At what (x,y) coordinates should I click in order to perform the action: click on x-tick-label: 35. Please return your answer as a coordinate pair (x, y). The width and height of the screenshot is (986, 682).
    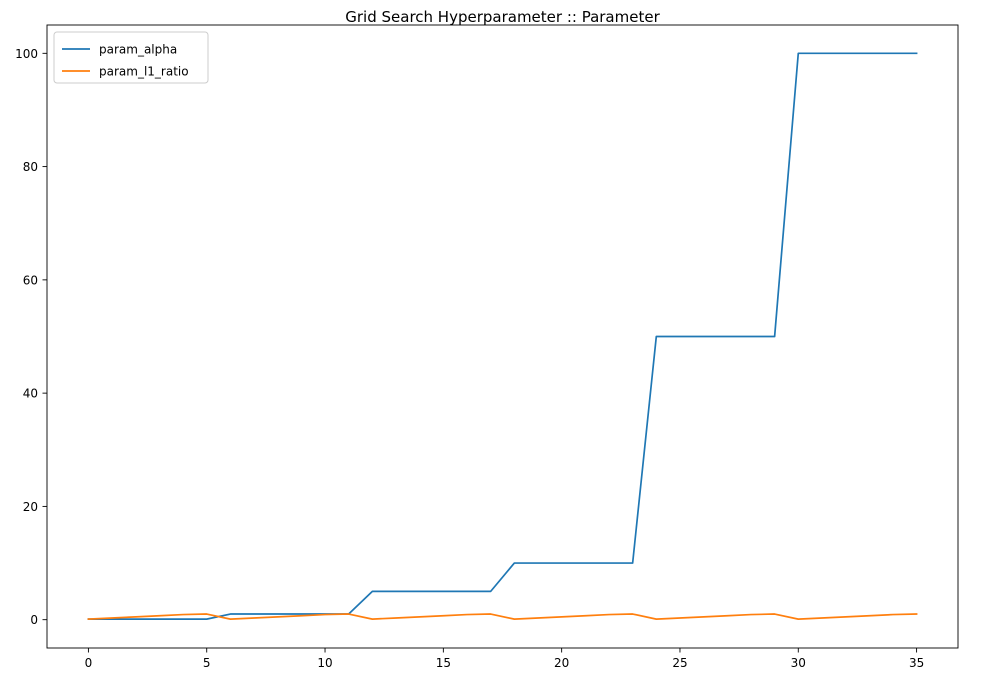
    Looking at the image, I should click on (916, 663).